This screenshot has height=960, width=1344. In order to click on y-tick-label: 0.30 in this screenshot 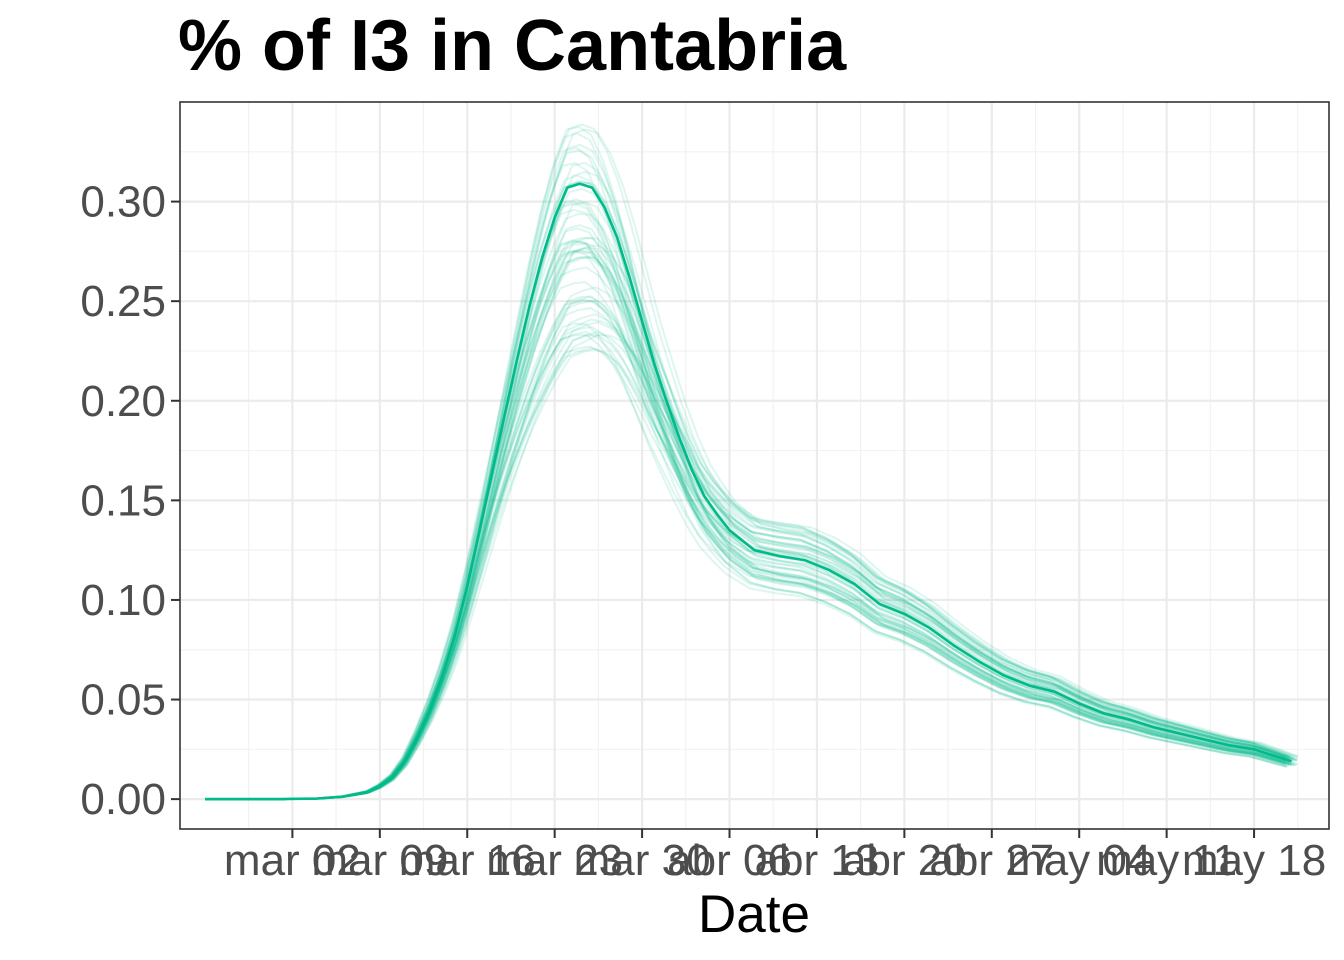, I will do `click(123, 202)`.